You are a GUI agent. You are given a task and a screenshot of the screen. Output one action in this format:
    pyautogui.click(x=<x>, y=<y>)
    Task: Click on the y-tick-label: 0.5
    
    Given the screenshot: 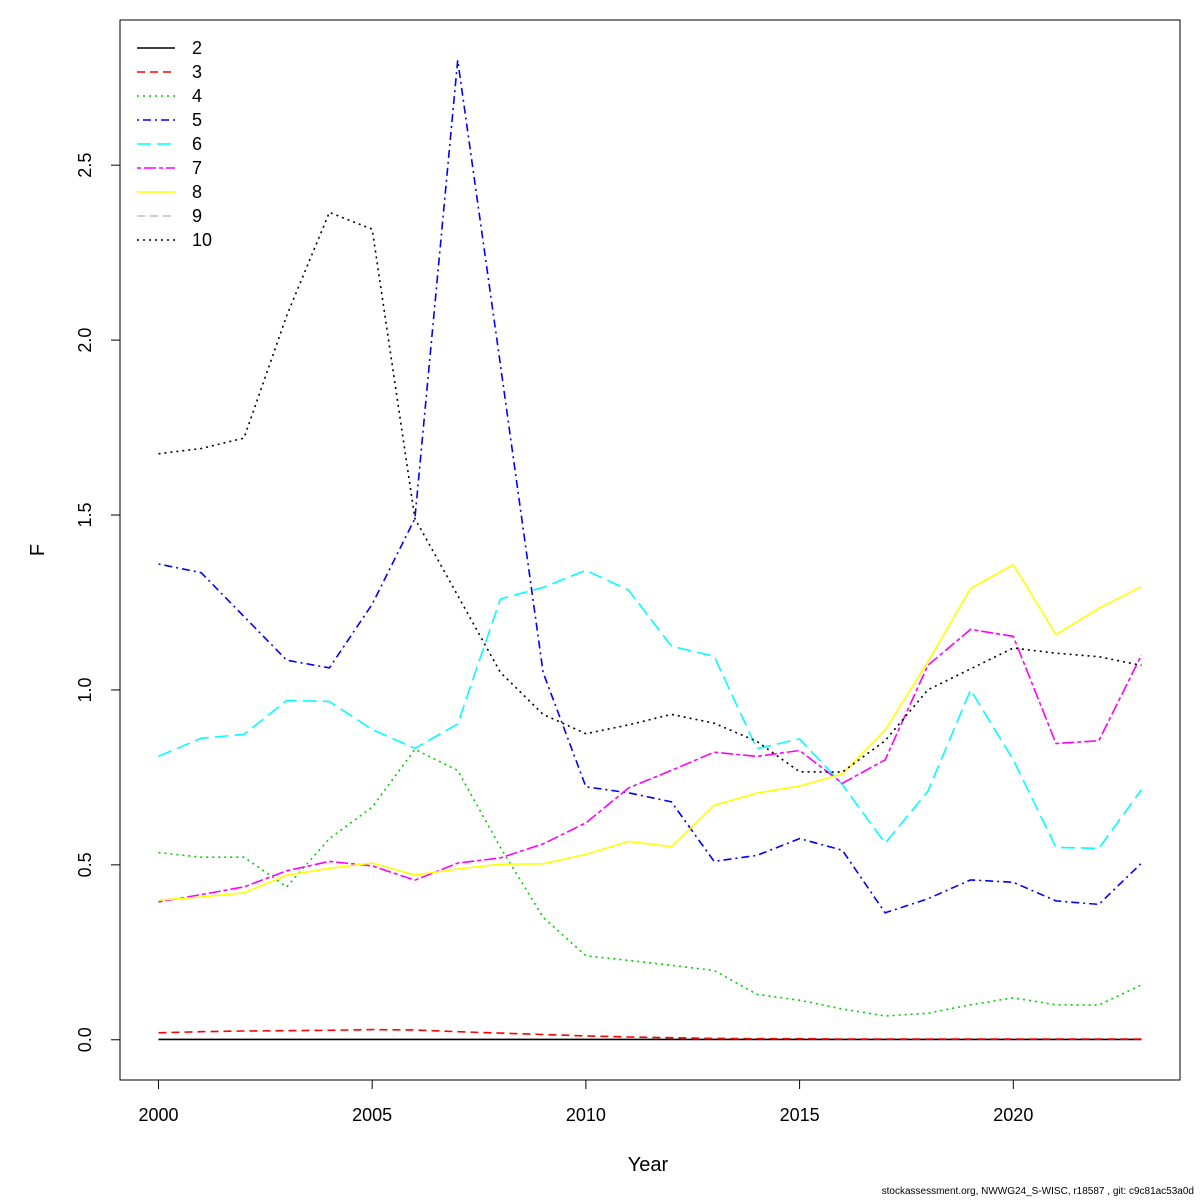 What is the action you would take?
    pyautogui.click(x=85, y=864)
    